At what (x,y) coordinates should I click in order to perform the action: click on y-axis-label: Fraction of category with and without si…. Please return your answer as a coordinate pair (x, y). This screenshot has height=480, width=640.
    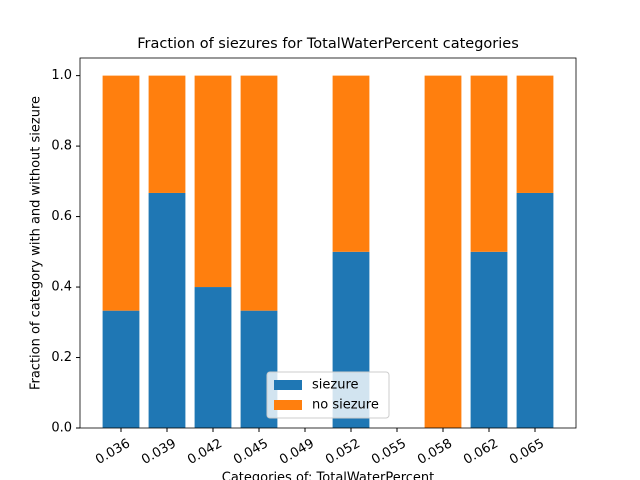
    Looking at the image, I should click on (36, 243).